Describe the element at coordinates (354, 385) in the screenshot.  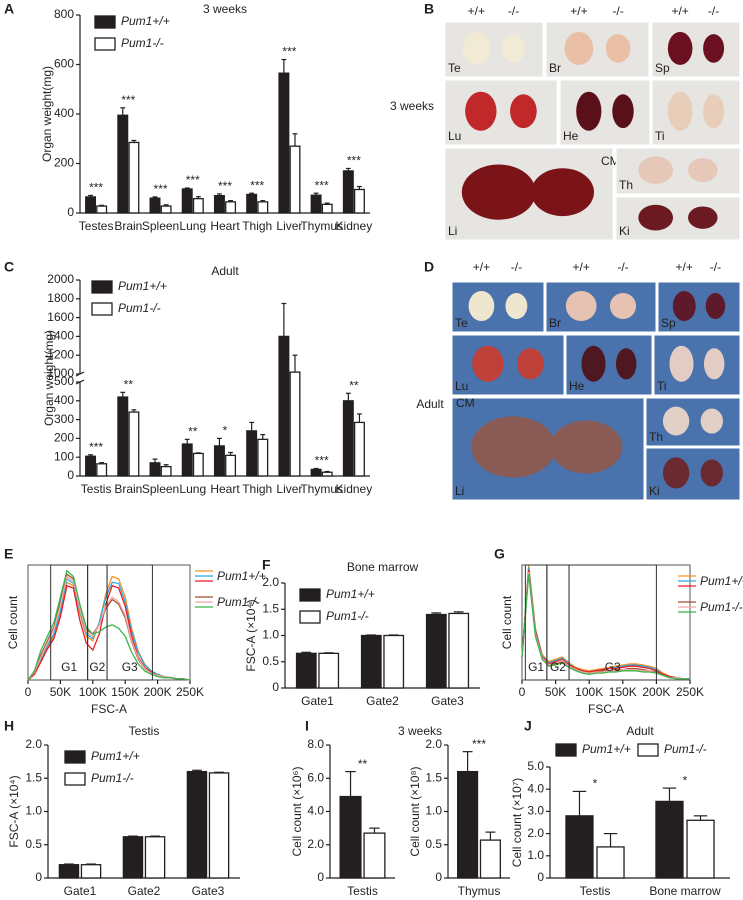
I see `significance: **` at that location.